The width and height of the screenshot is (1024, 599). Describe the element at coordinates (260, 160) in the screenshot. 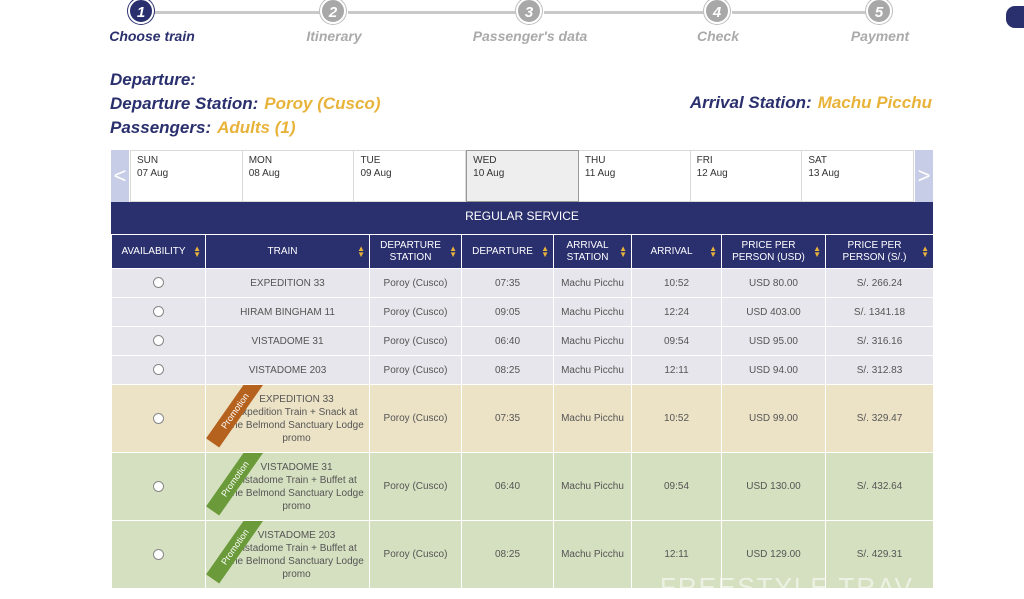

I see `day-name: MON` at that location.